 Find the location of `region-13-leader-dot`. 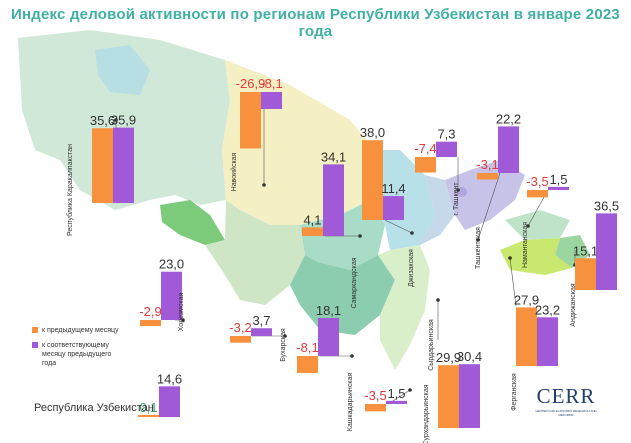

region-13-leader-dot is located at coordinates (510, 258).